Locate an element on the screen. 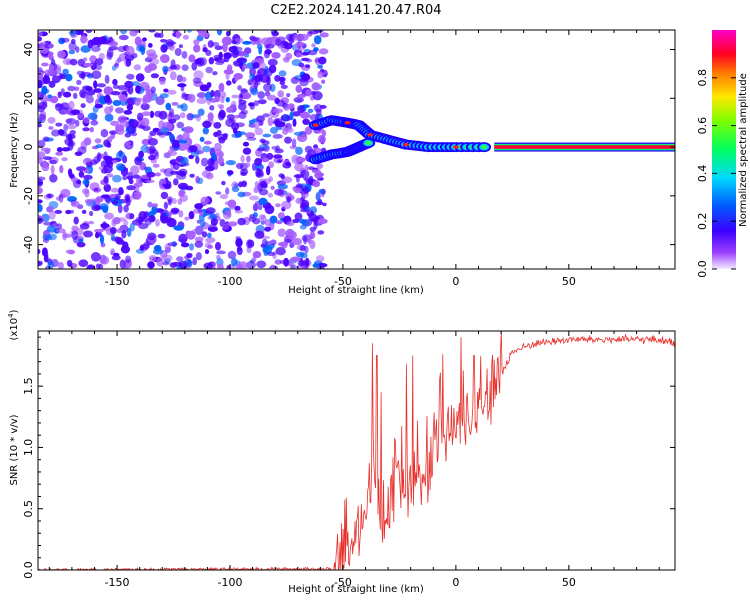 The width and height of the screenshot is (750, 600). steady-band-core is located at coordinates (584, 147).